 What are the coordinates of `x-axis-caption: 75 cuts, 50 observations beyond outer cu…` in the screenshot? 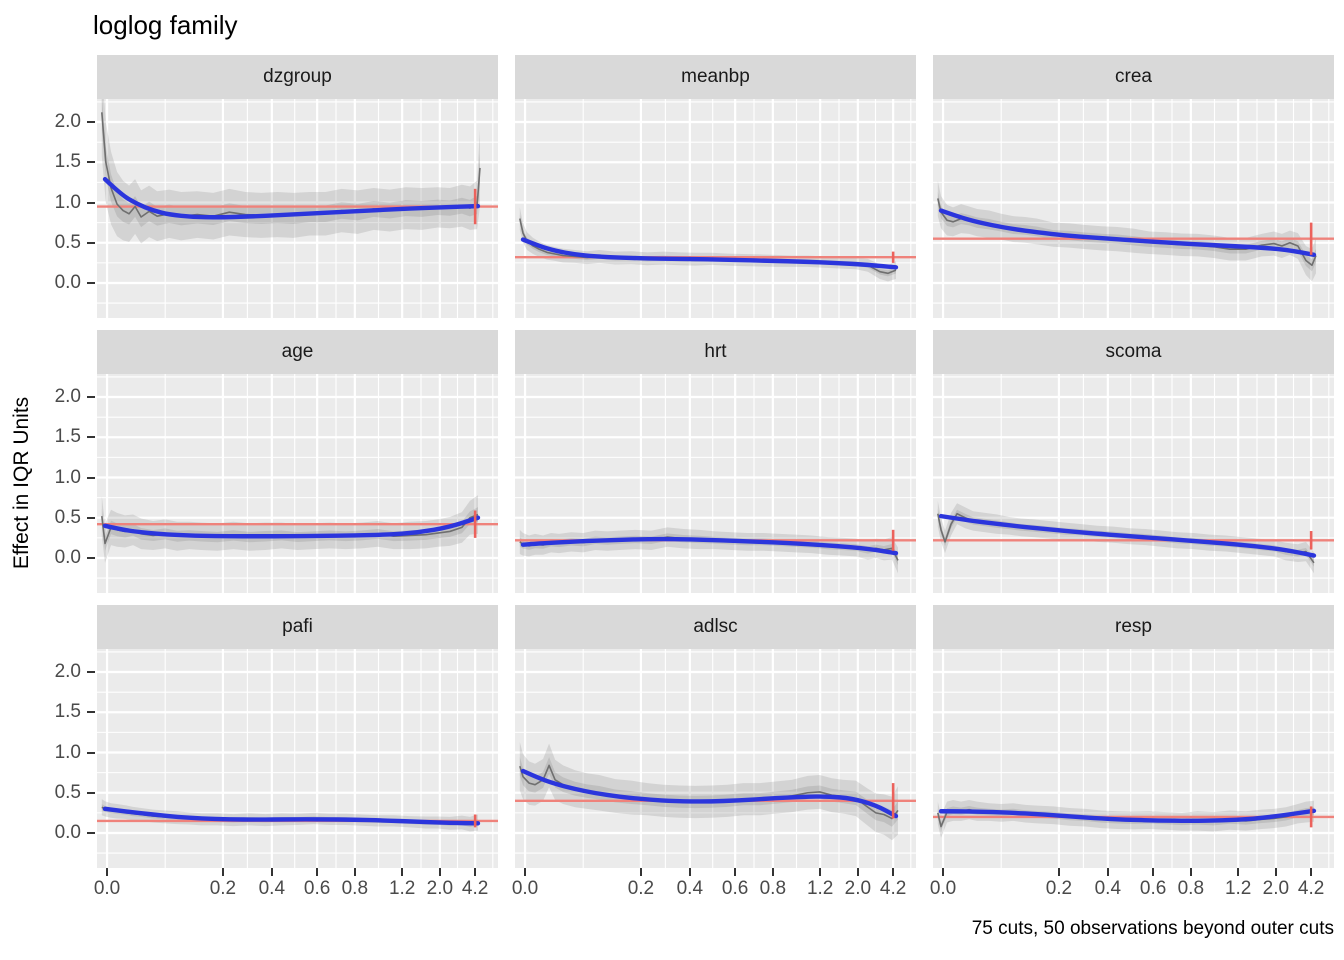 It's located at (1152, 928).